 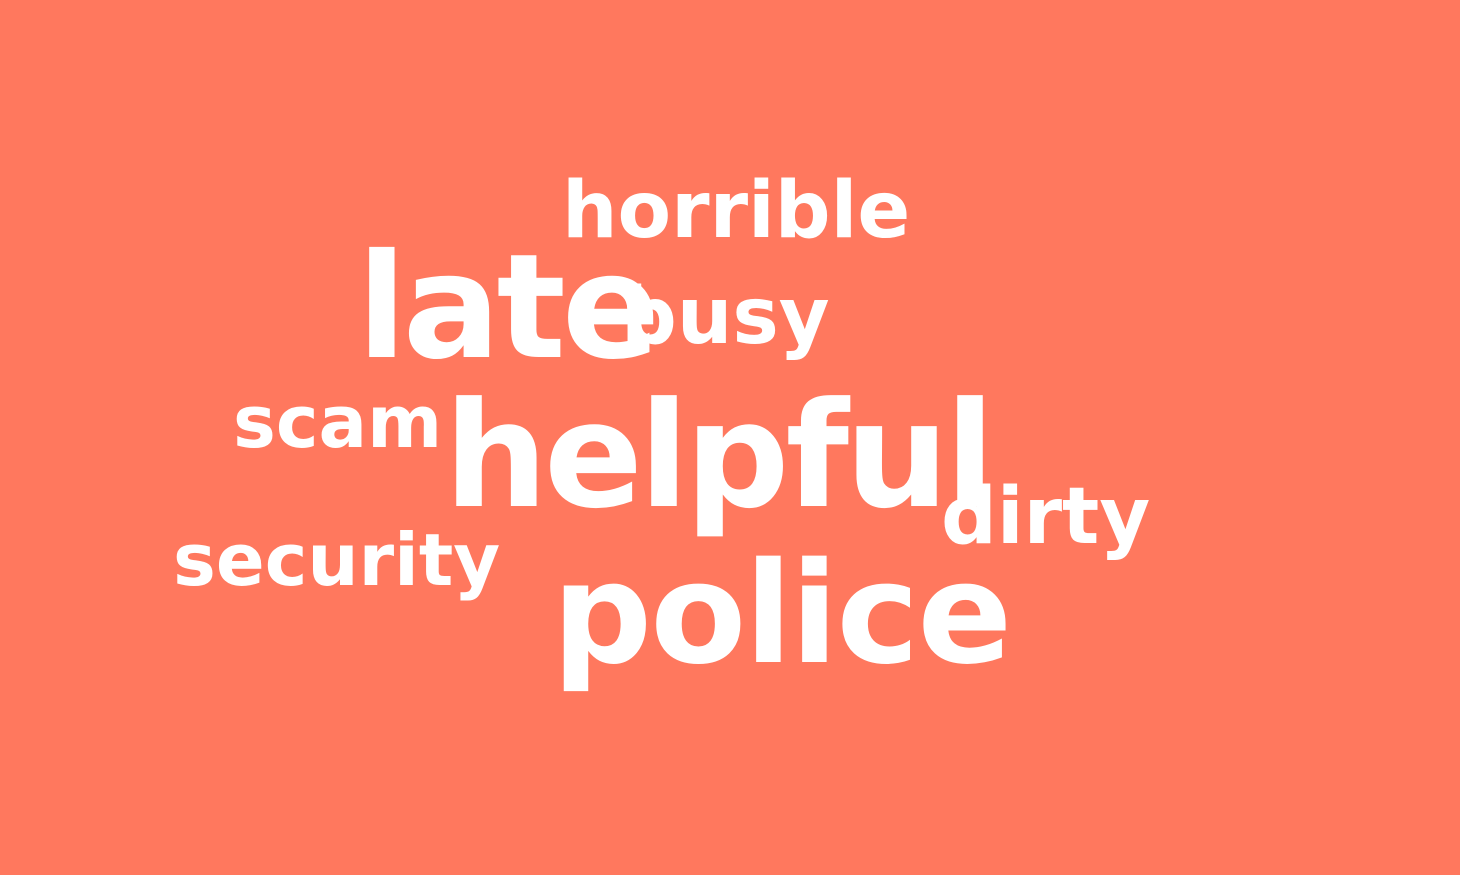 What do you see at coordinates (782, 614) in the screenshot?
I see `word-police: police` at bounding box center [782, 614].